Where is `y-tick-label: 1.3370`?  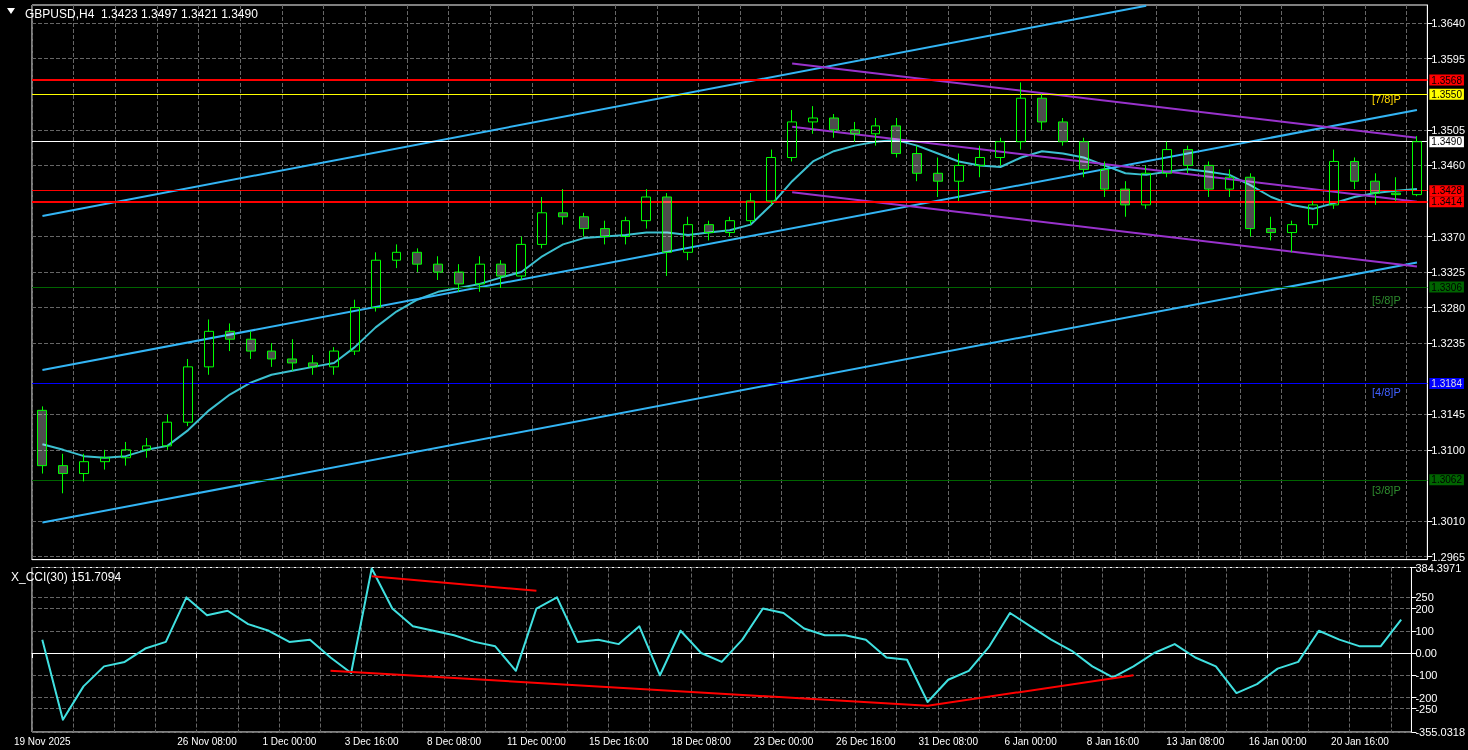 y-tick-label: 1.3370 is located at coordinates (1448, 236).